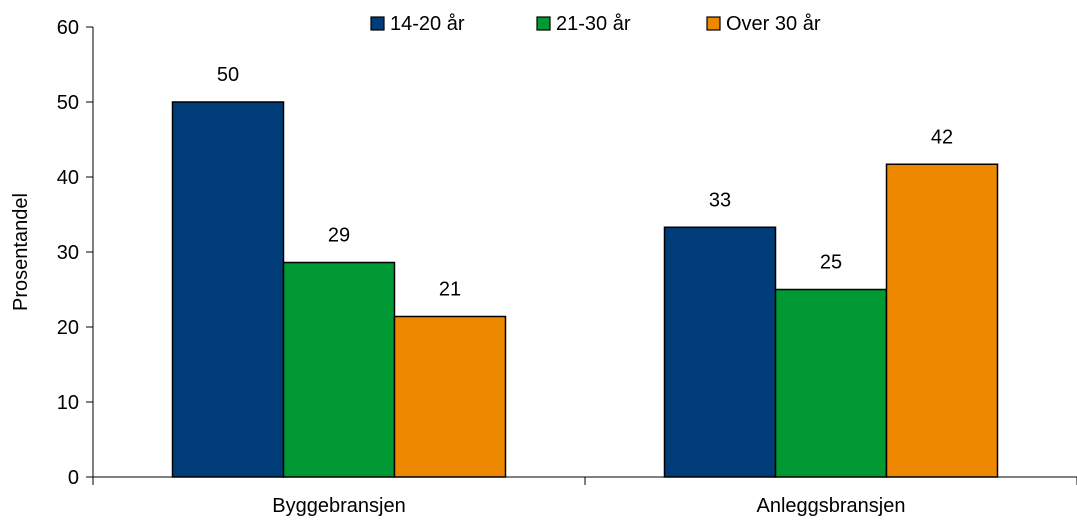 The width and height of the screenshot is (1077, 532). I want to click on y-tick-label: 60, so click(68, 28).